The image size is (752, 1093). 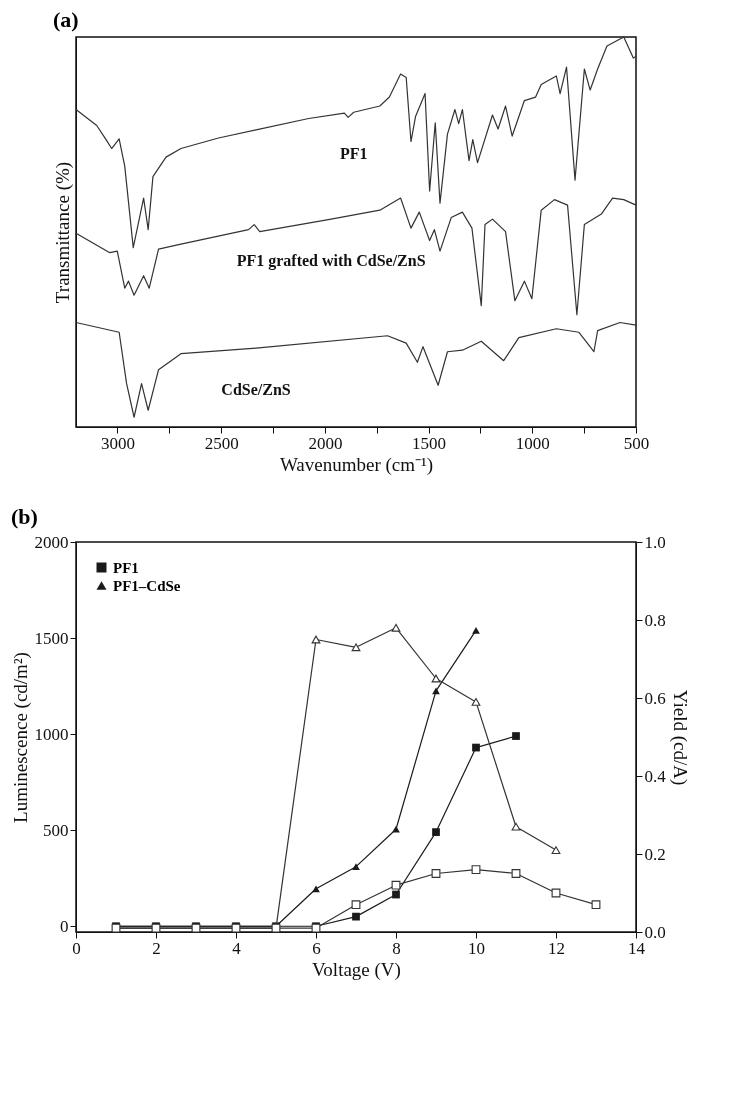 I want to click on y2-tick-label: 0.8, so click(x=655, y=620).